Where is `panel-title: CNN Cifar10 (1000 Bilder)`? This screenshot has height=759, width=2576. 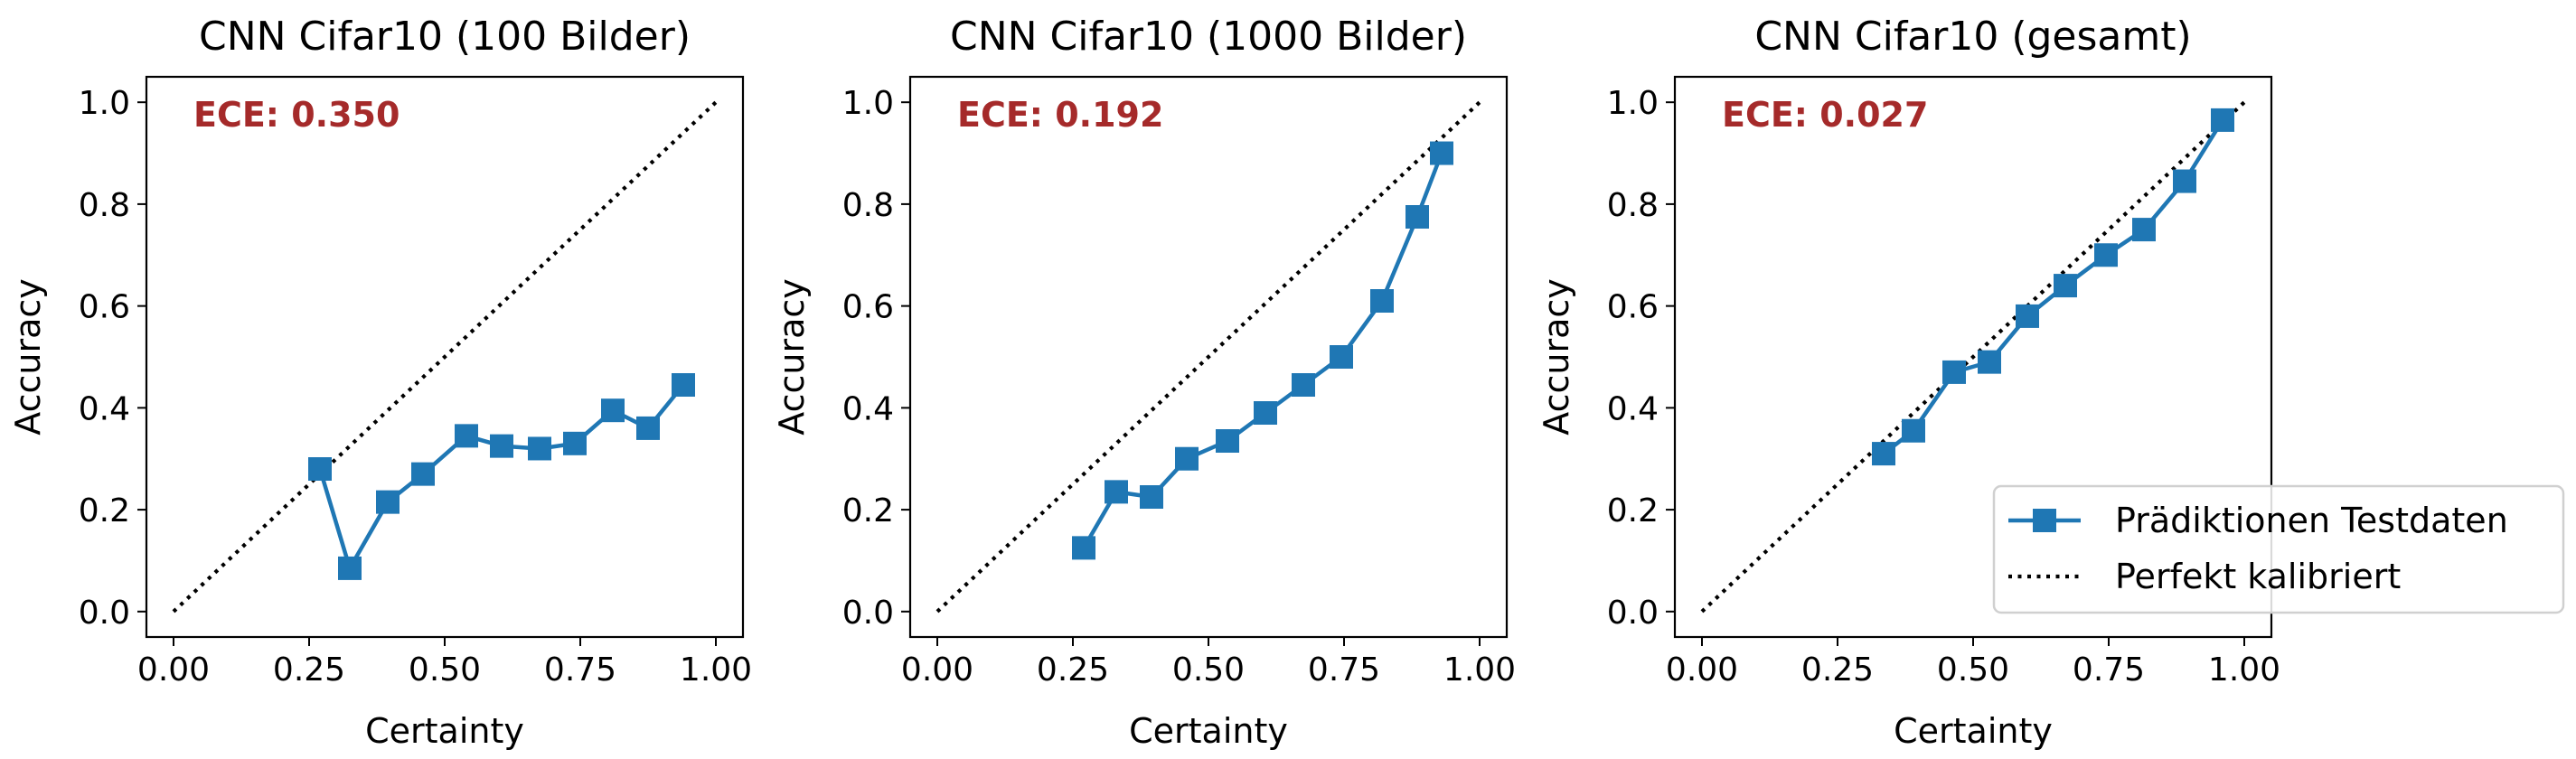 panel-title: CNN Cifar10 (1000 Bilder) is located at coordinates (1209, 37).